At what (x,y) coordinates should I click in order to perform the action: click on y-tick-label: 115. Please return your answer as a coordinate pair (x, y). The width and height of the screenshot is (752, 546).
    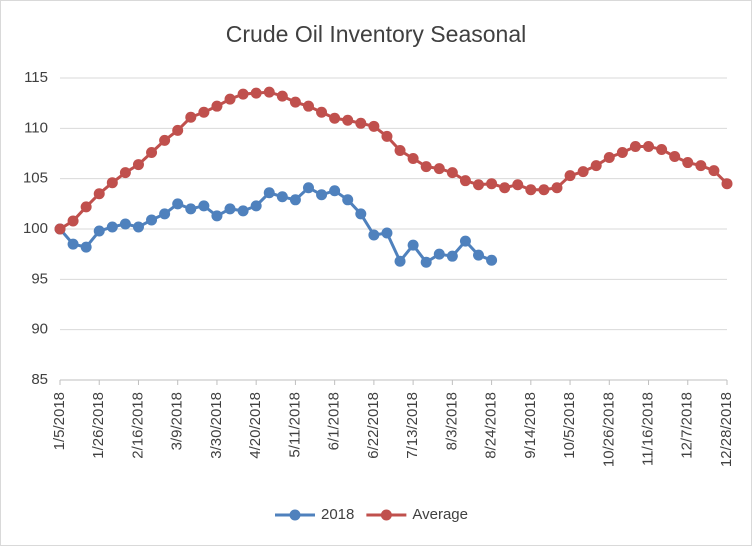
    Looking at the image, I should click on (36, 77).